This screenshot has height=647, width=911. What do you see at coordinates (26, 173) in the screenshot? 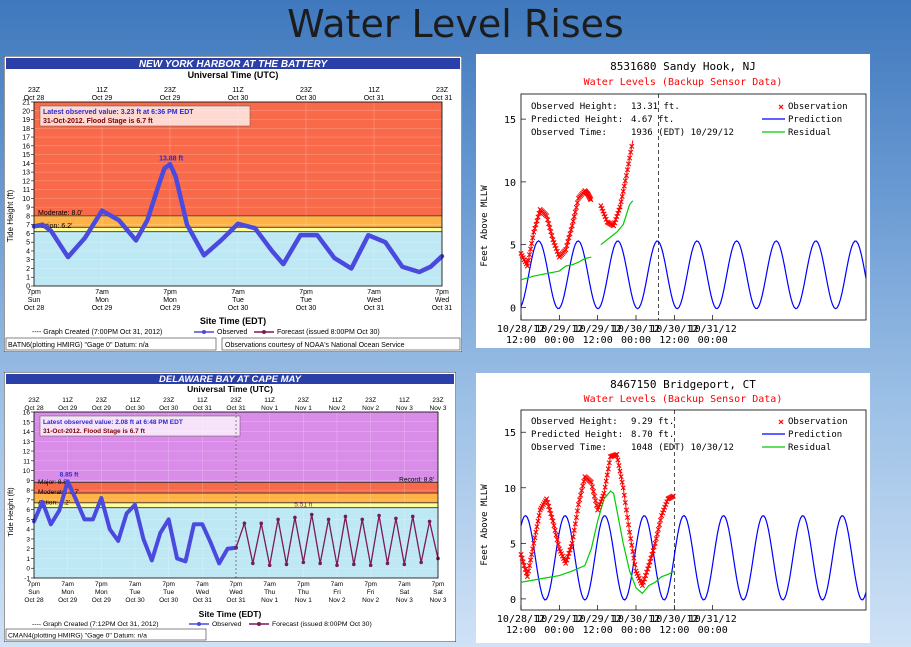
I see `y-tick-label: 13` at bounding box center [26, 173].